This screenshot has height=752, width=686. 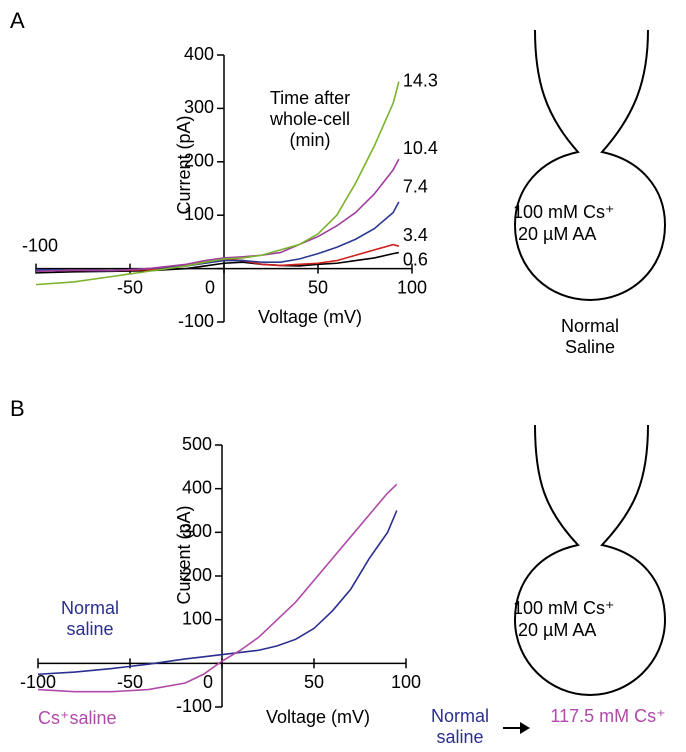 I want to click on series-label: 3.4, so click(x=415, y=235).